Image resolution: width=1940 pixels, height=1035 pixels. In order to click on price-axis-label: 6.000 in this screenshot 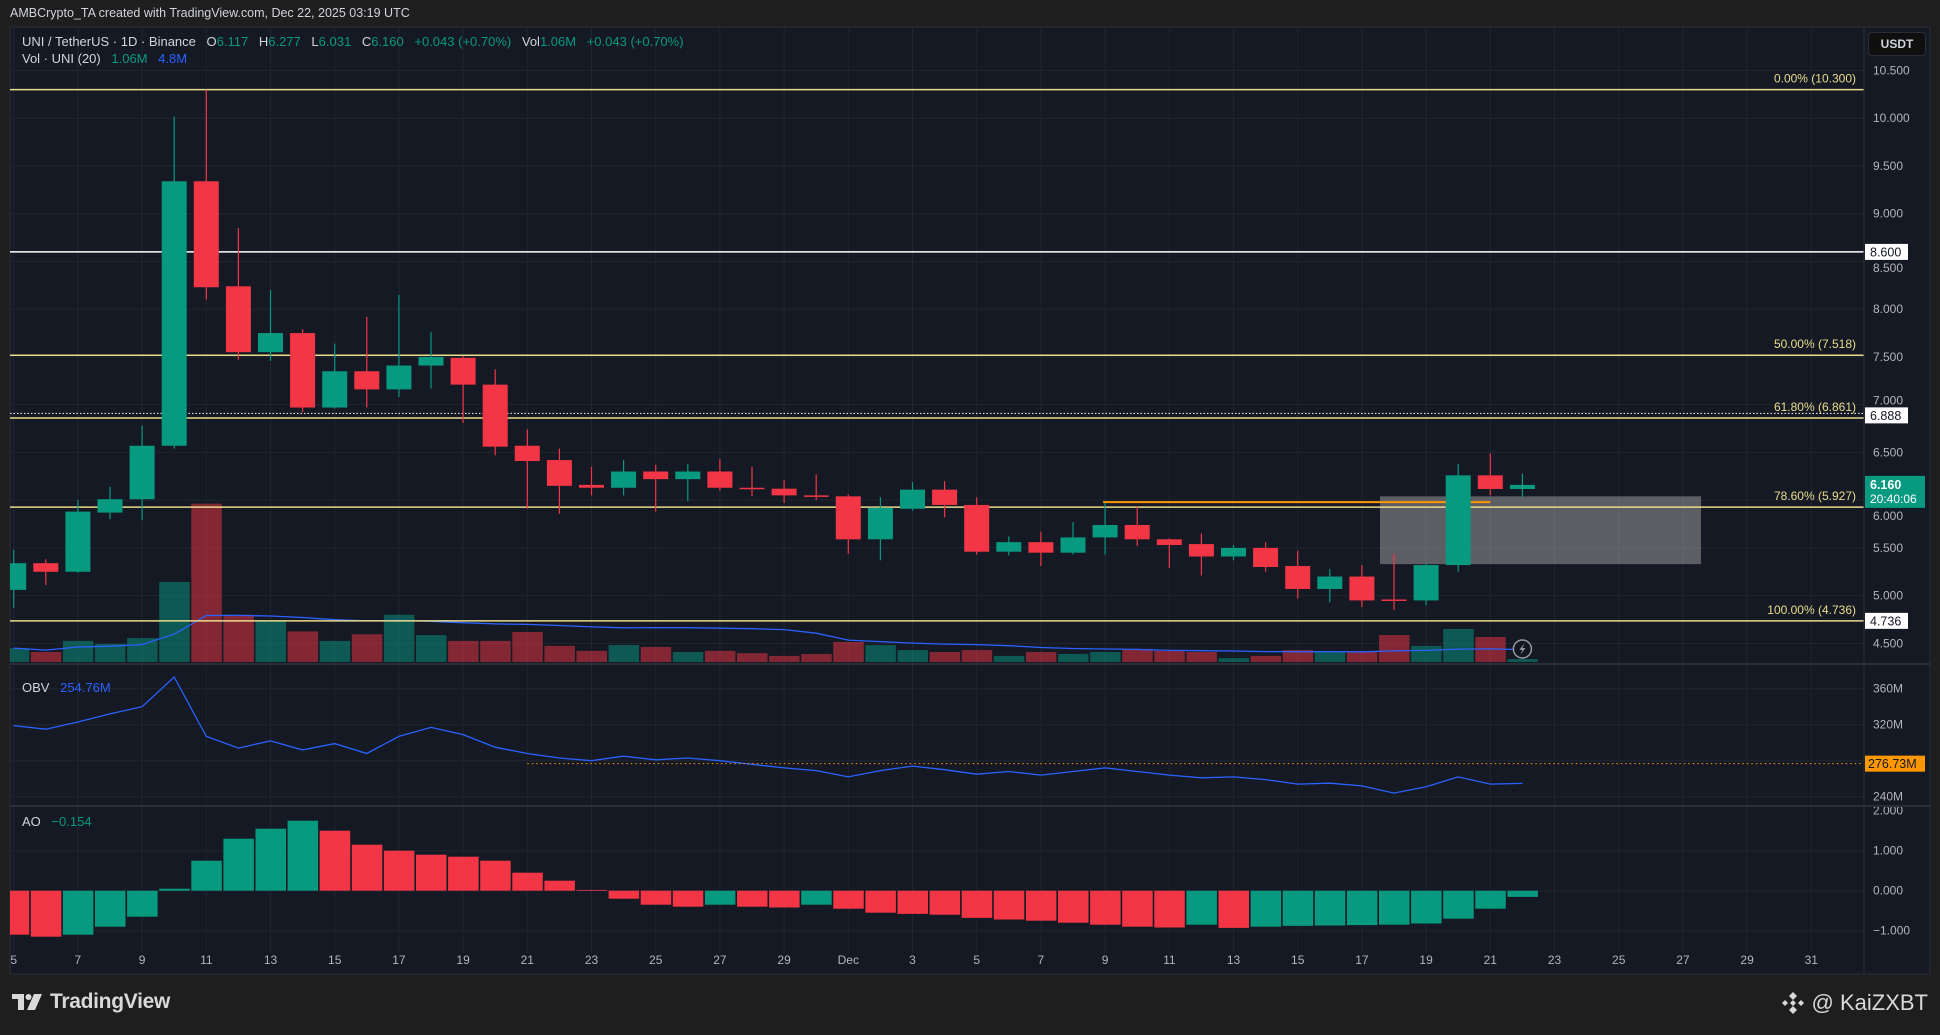, I will do `click(1888, 516)`.